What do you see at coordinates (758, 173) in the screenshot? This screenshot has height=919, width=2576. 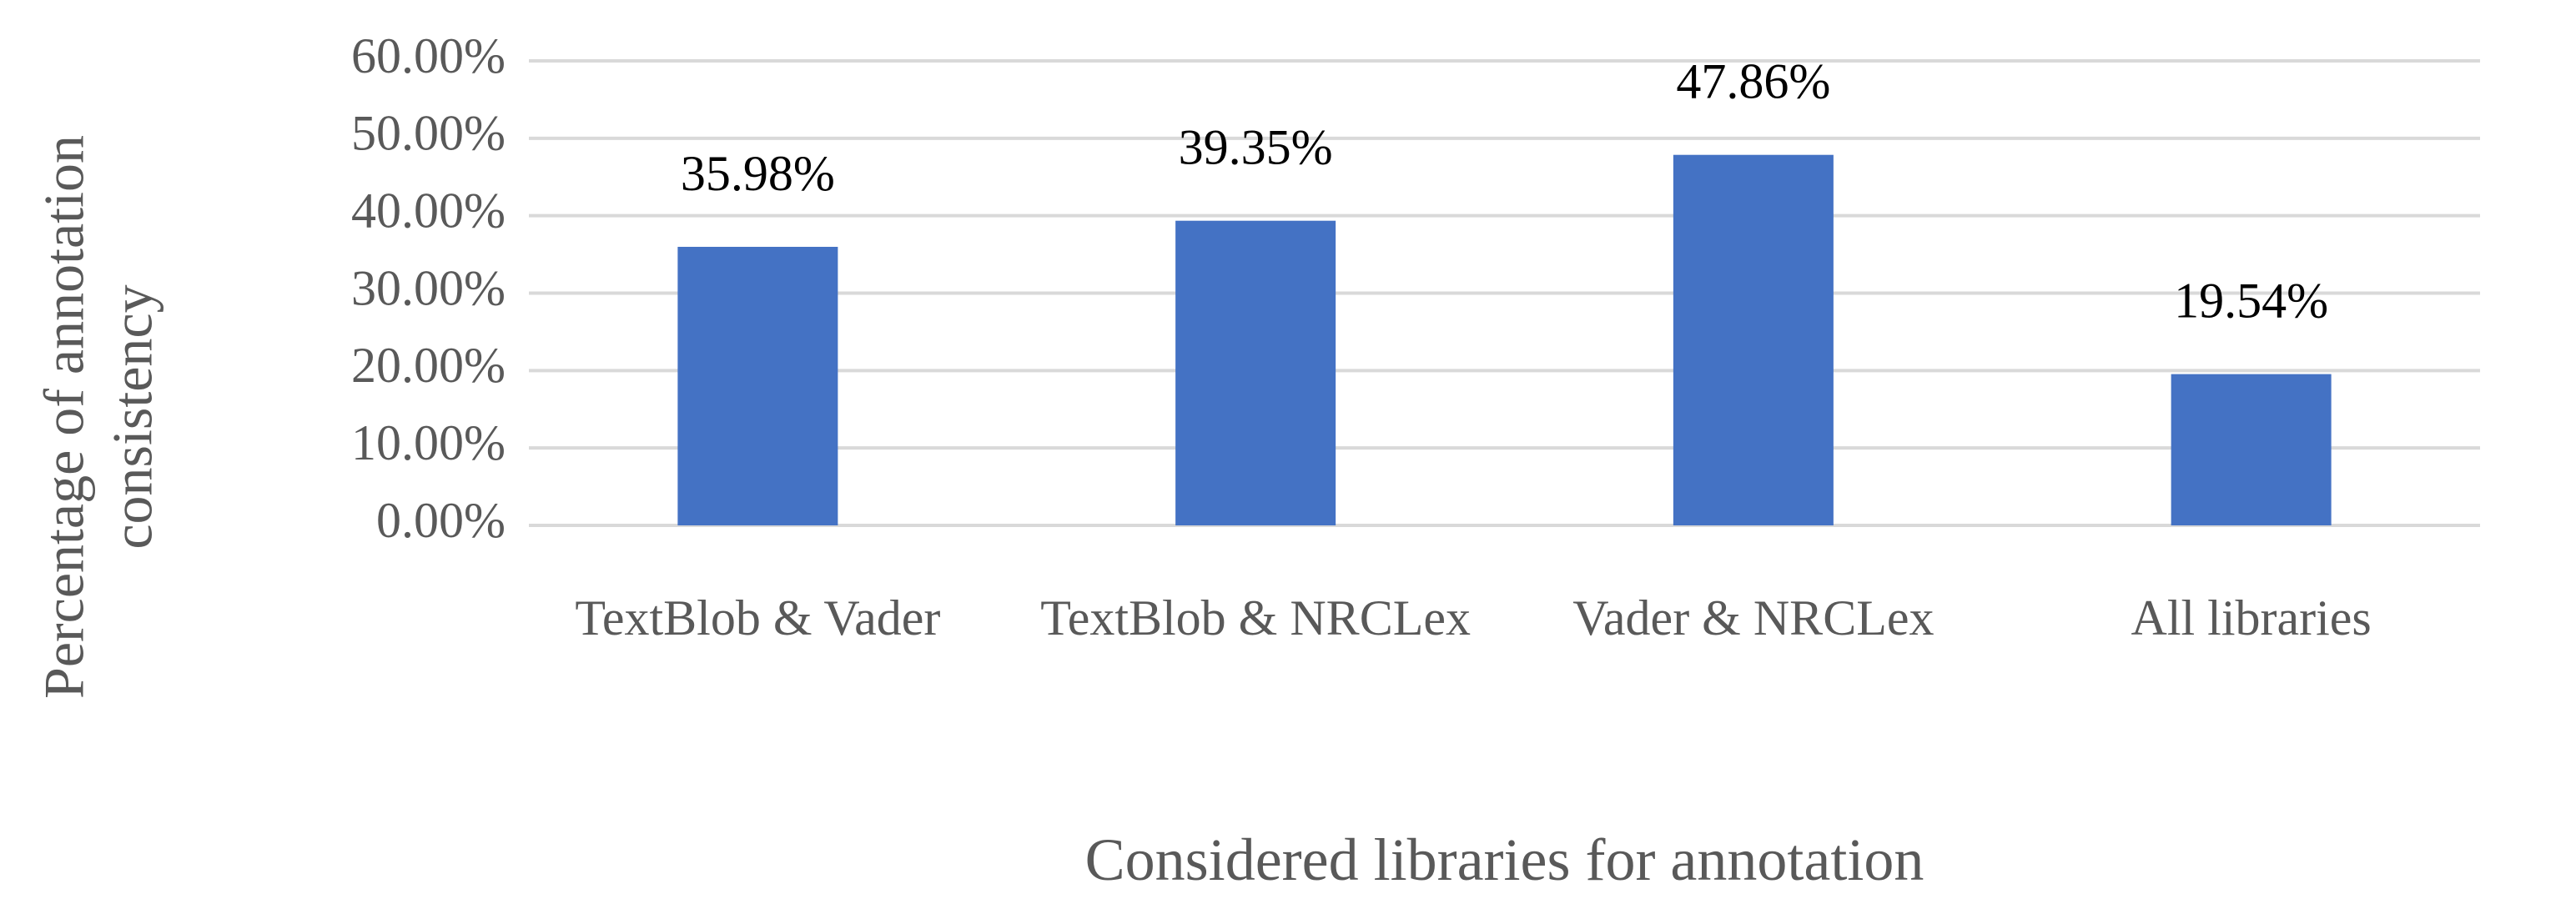 I see `data-label: 35.98%` at bounding box center [758, 173].